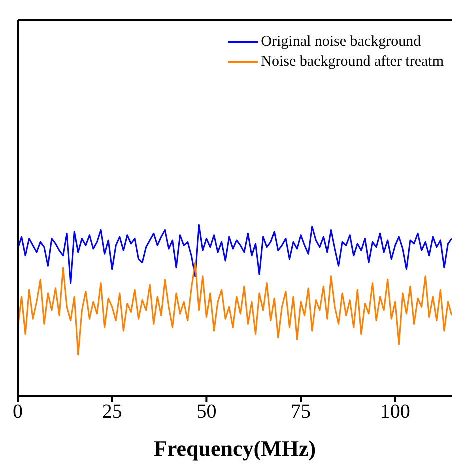  I want to click on x-tick-label: 75, so click(301, 412).